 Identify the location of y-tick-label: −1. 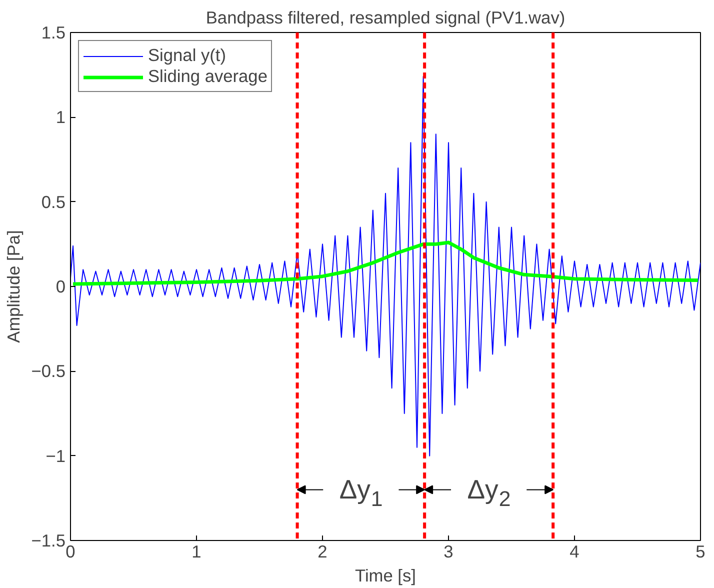
(56, 456).